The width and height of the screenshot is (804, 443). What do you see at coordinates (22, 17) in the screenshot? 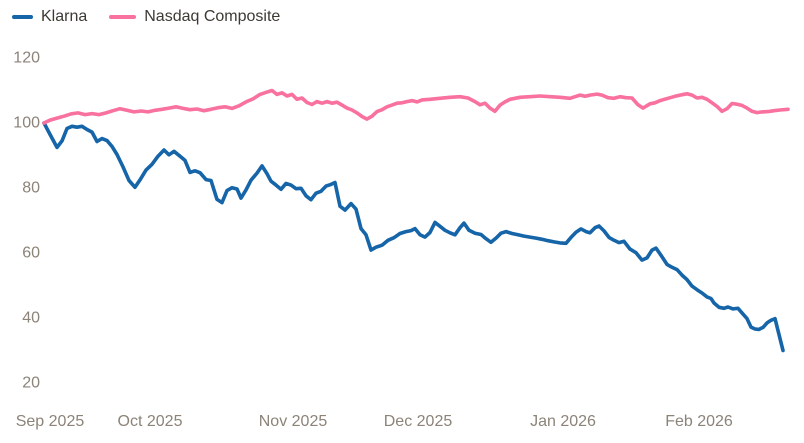
I see `klarna-line-swatch-icon` at bounding box center [22, 17].